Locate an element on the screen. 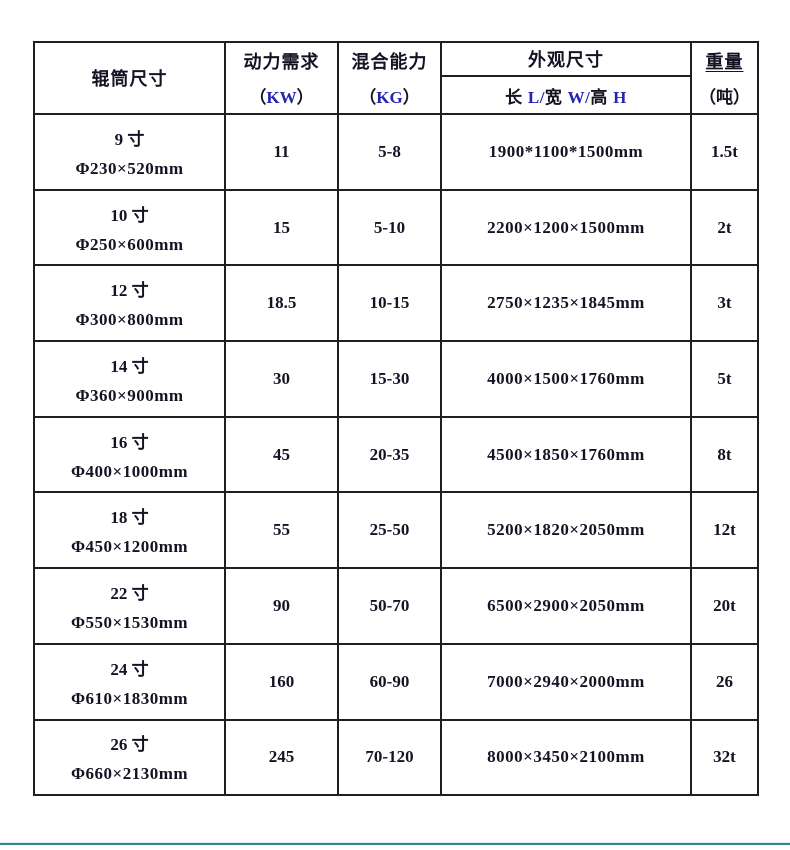 Image resolution: width=790 pixels, height=850 pixels. roller-size-mm: Φ250×600mm is located at coordinates (129, 244).